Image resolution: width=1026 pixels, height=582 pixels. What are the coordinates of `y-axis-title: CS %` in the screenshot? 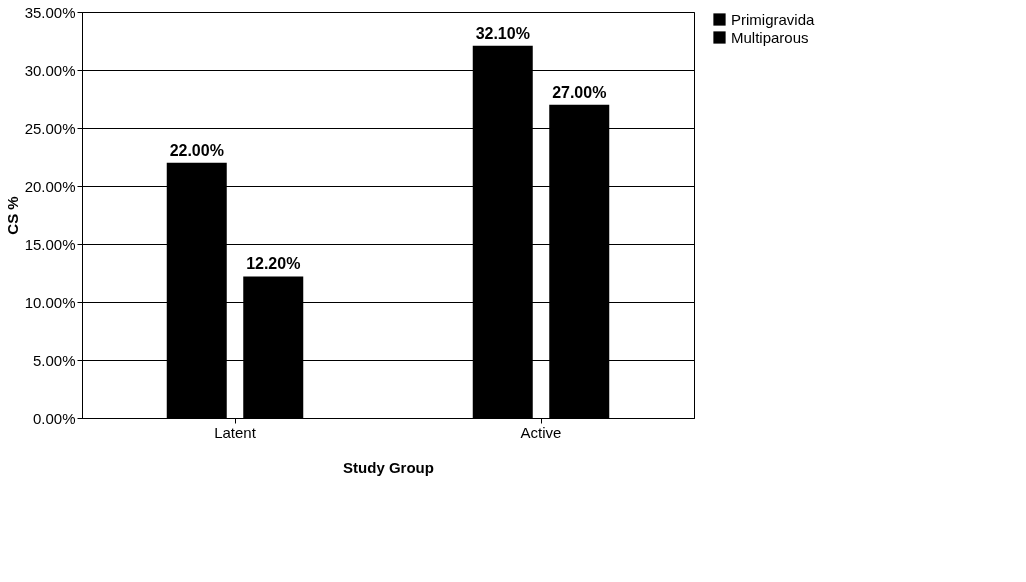 It's located at (12, 215).